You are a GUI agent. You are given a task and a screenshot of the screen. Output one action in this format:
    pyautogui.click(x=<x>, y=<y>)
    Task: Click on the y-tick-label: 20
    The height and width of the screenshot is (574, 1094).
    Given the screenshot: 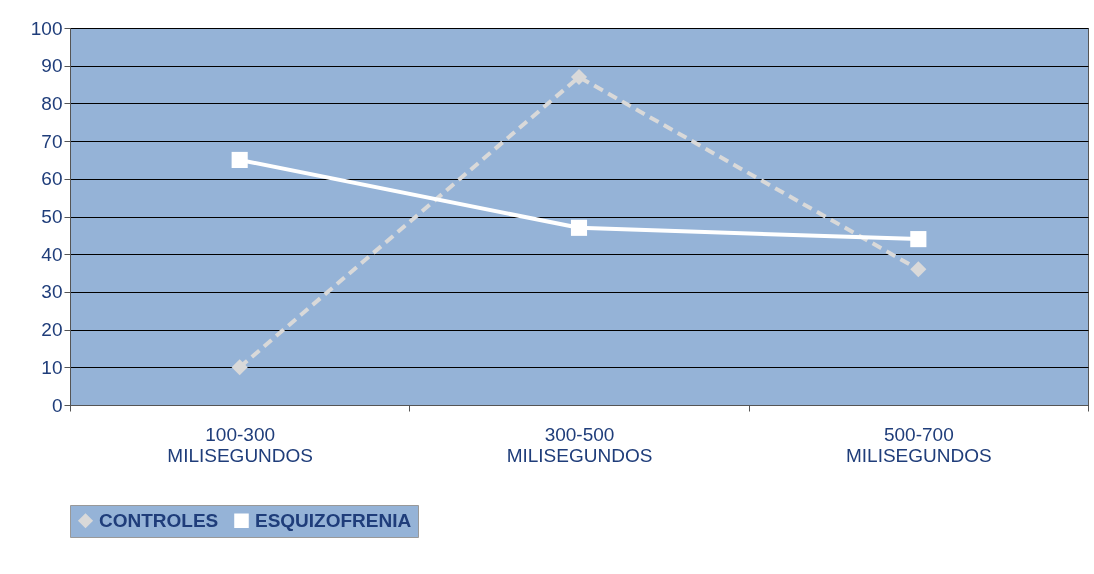 What is the action you would take?
    pyautogui.click(x=52, y=330)
    